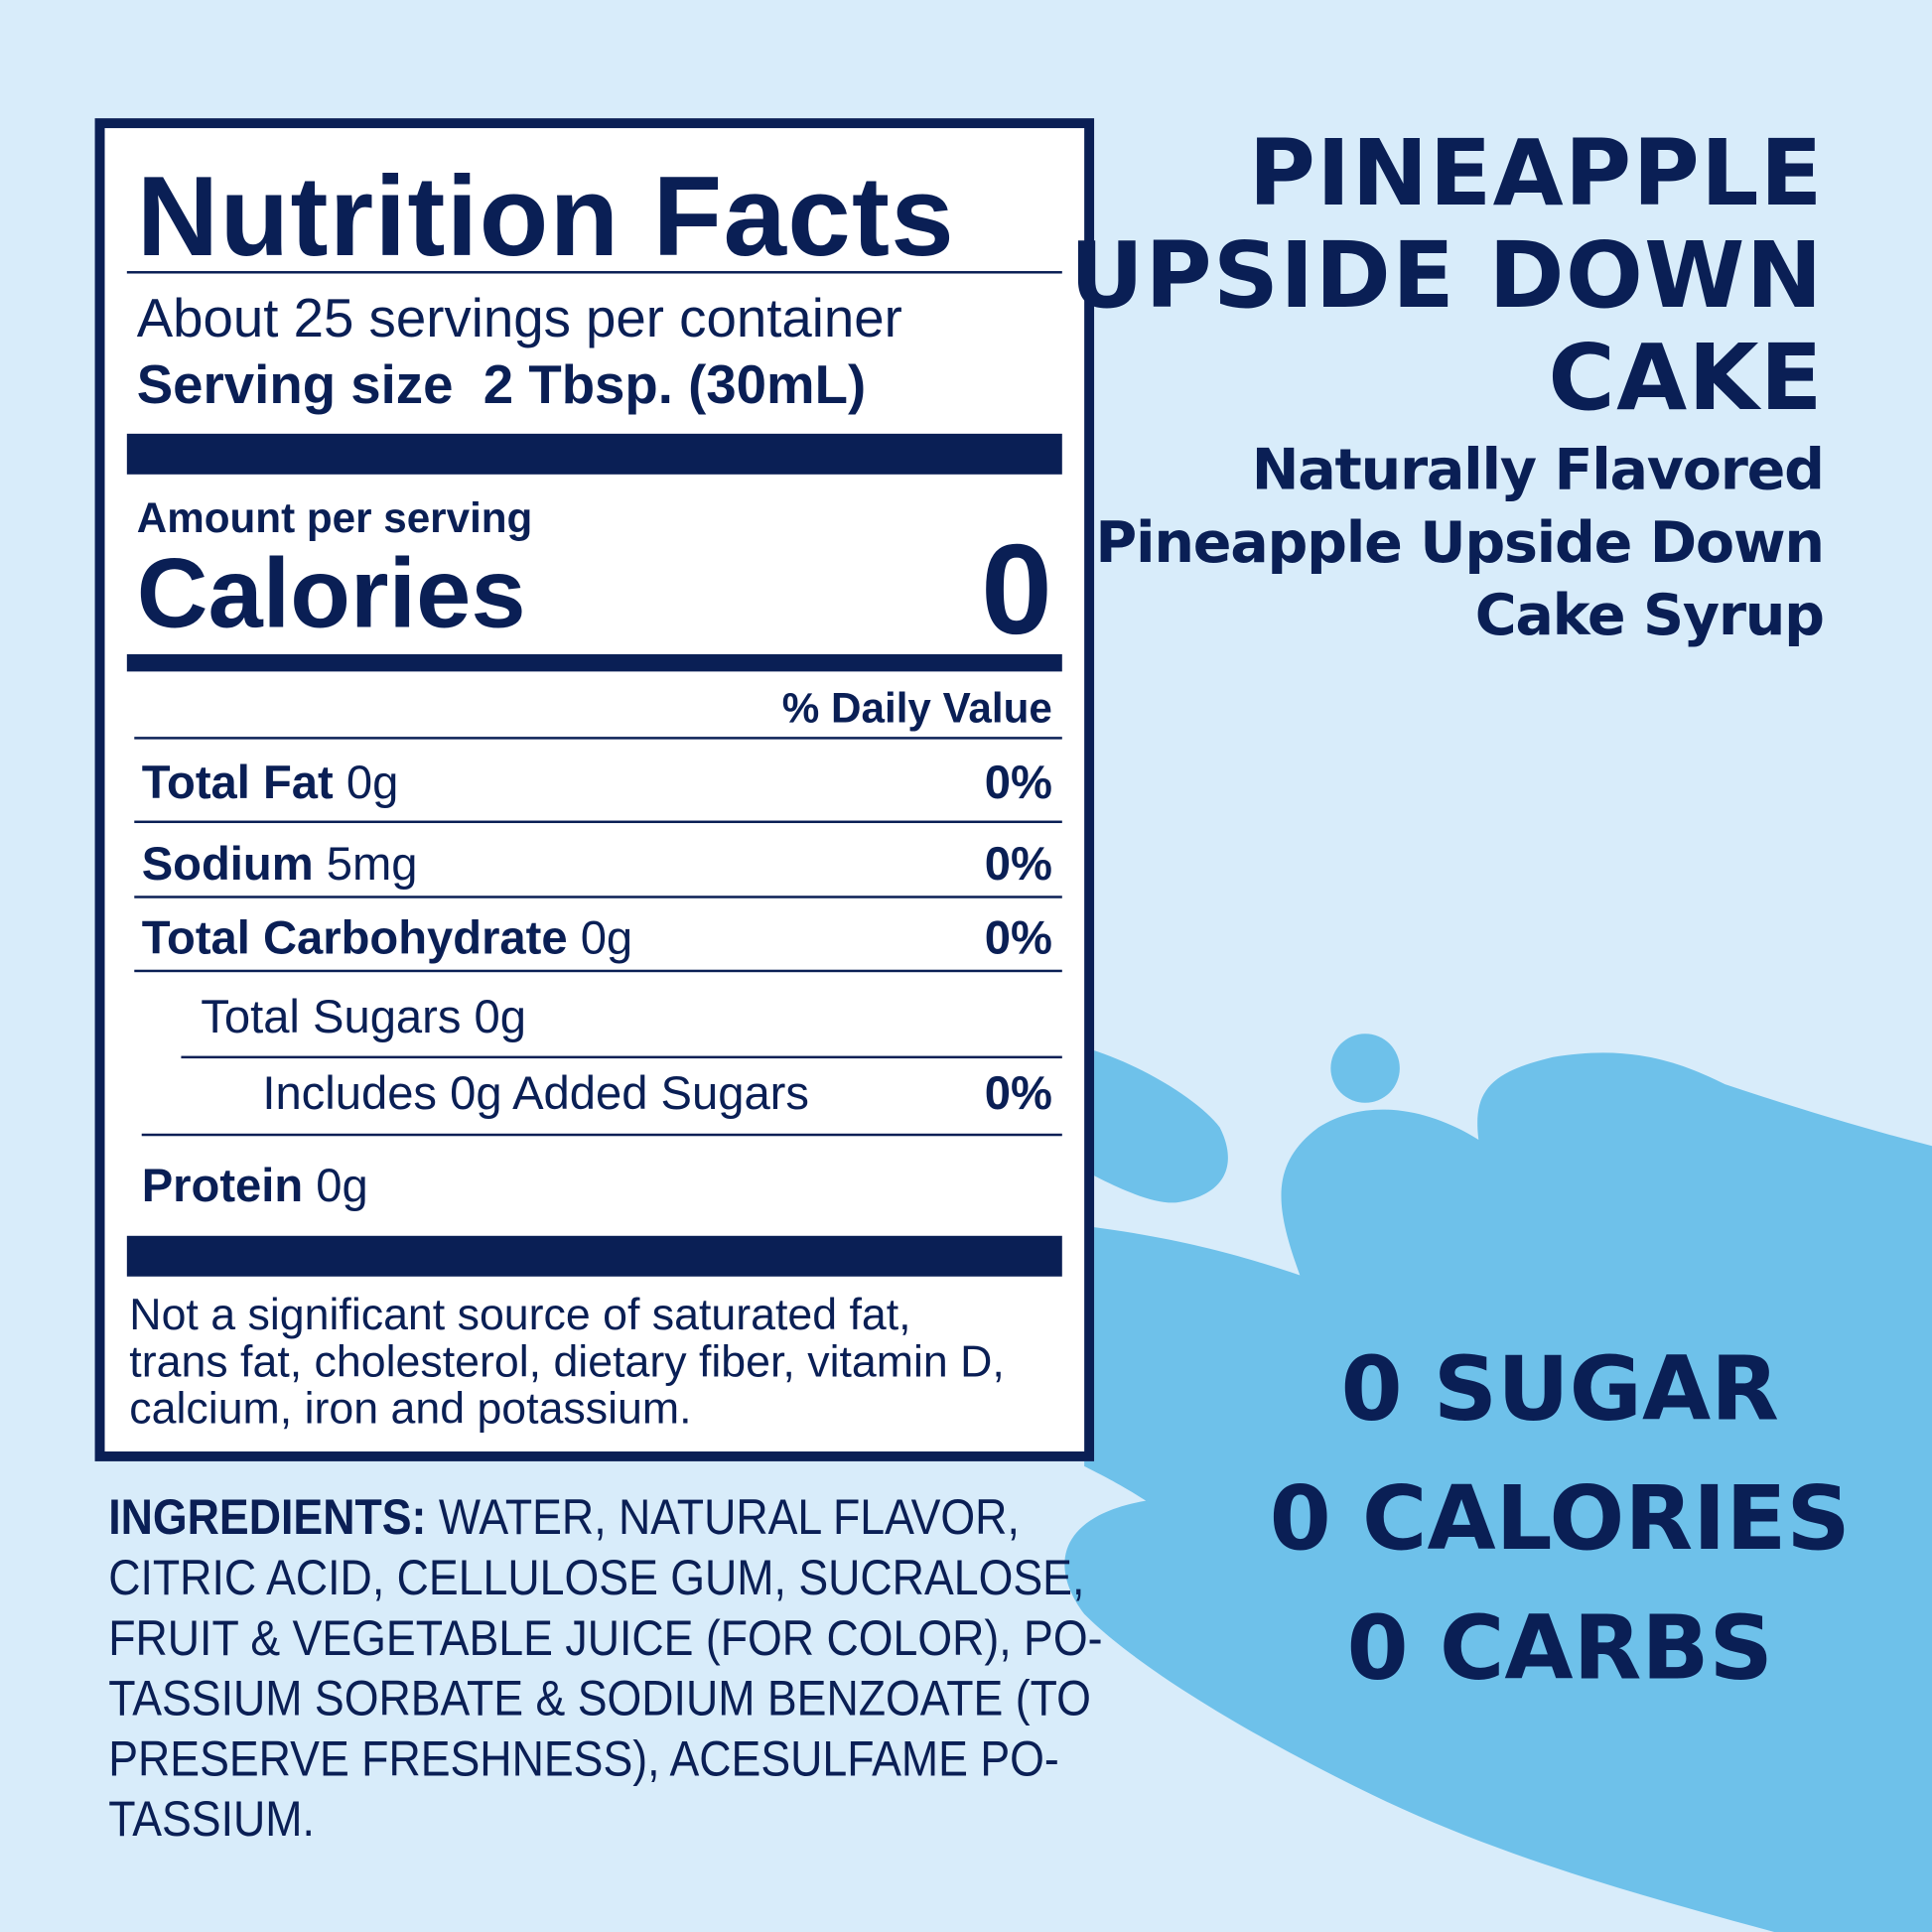 This screenshot has height=1932, width=1932. Describe the element at coordinates (237, 783) in the screenshot. I see `nutrient-name: Total Fat` at that location.